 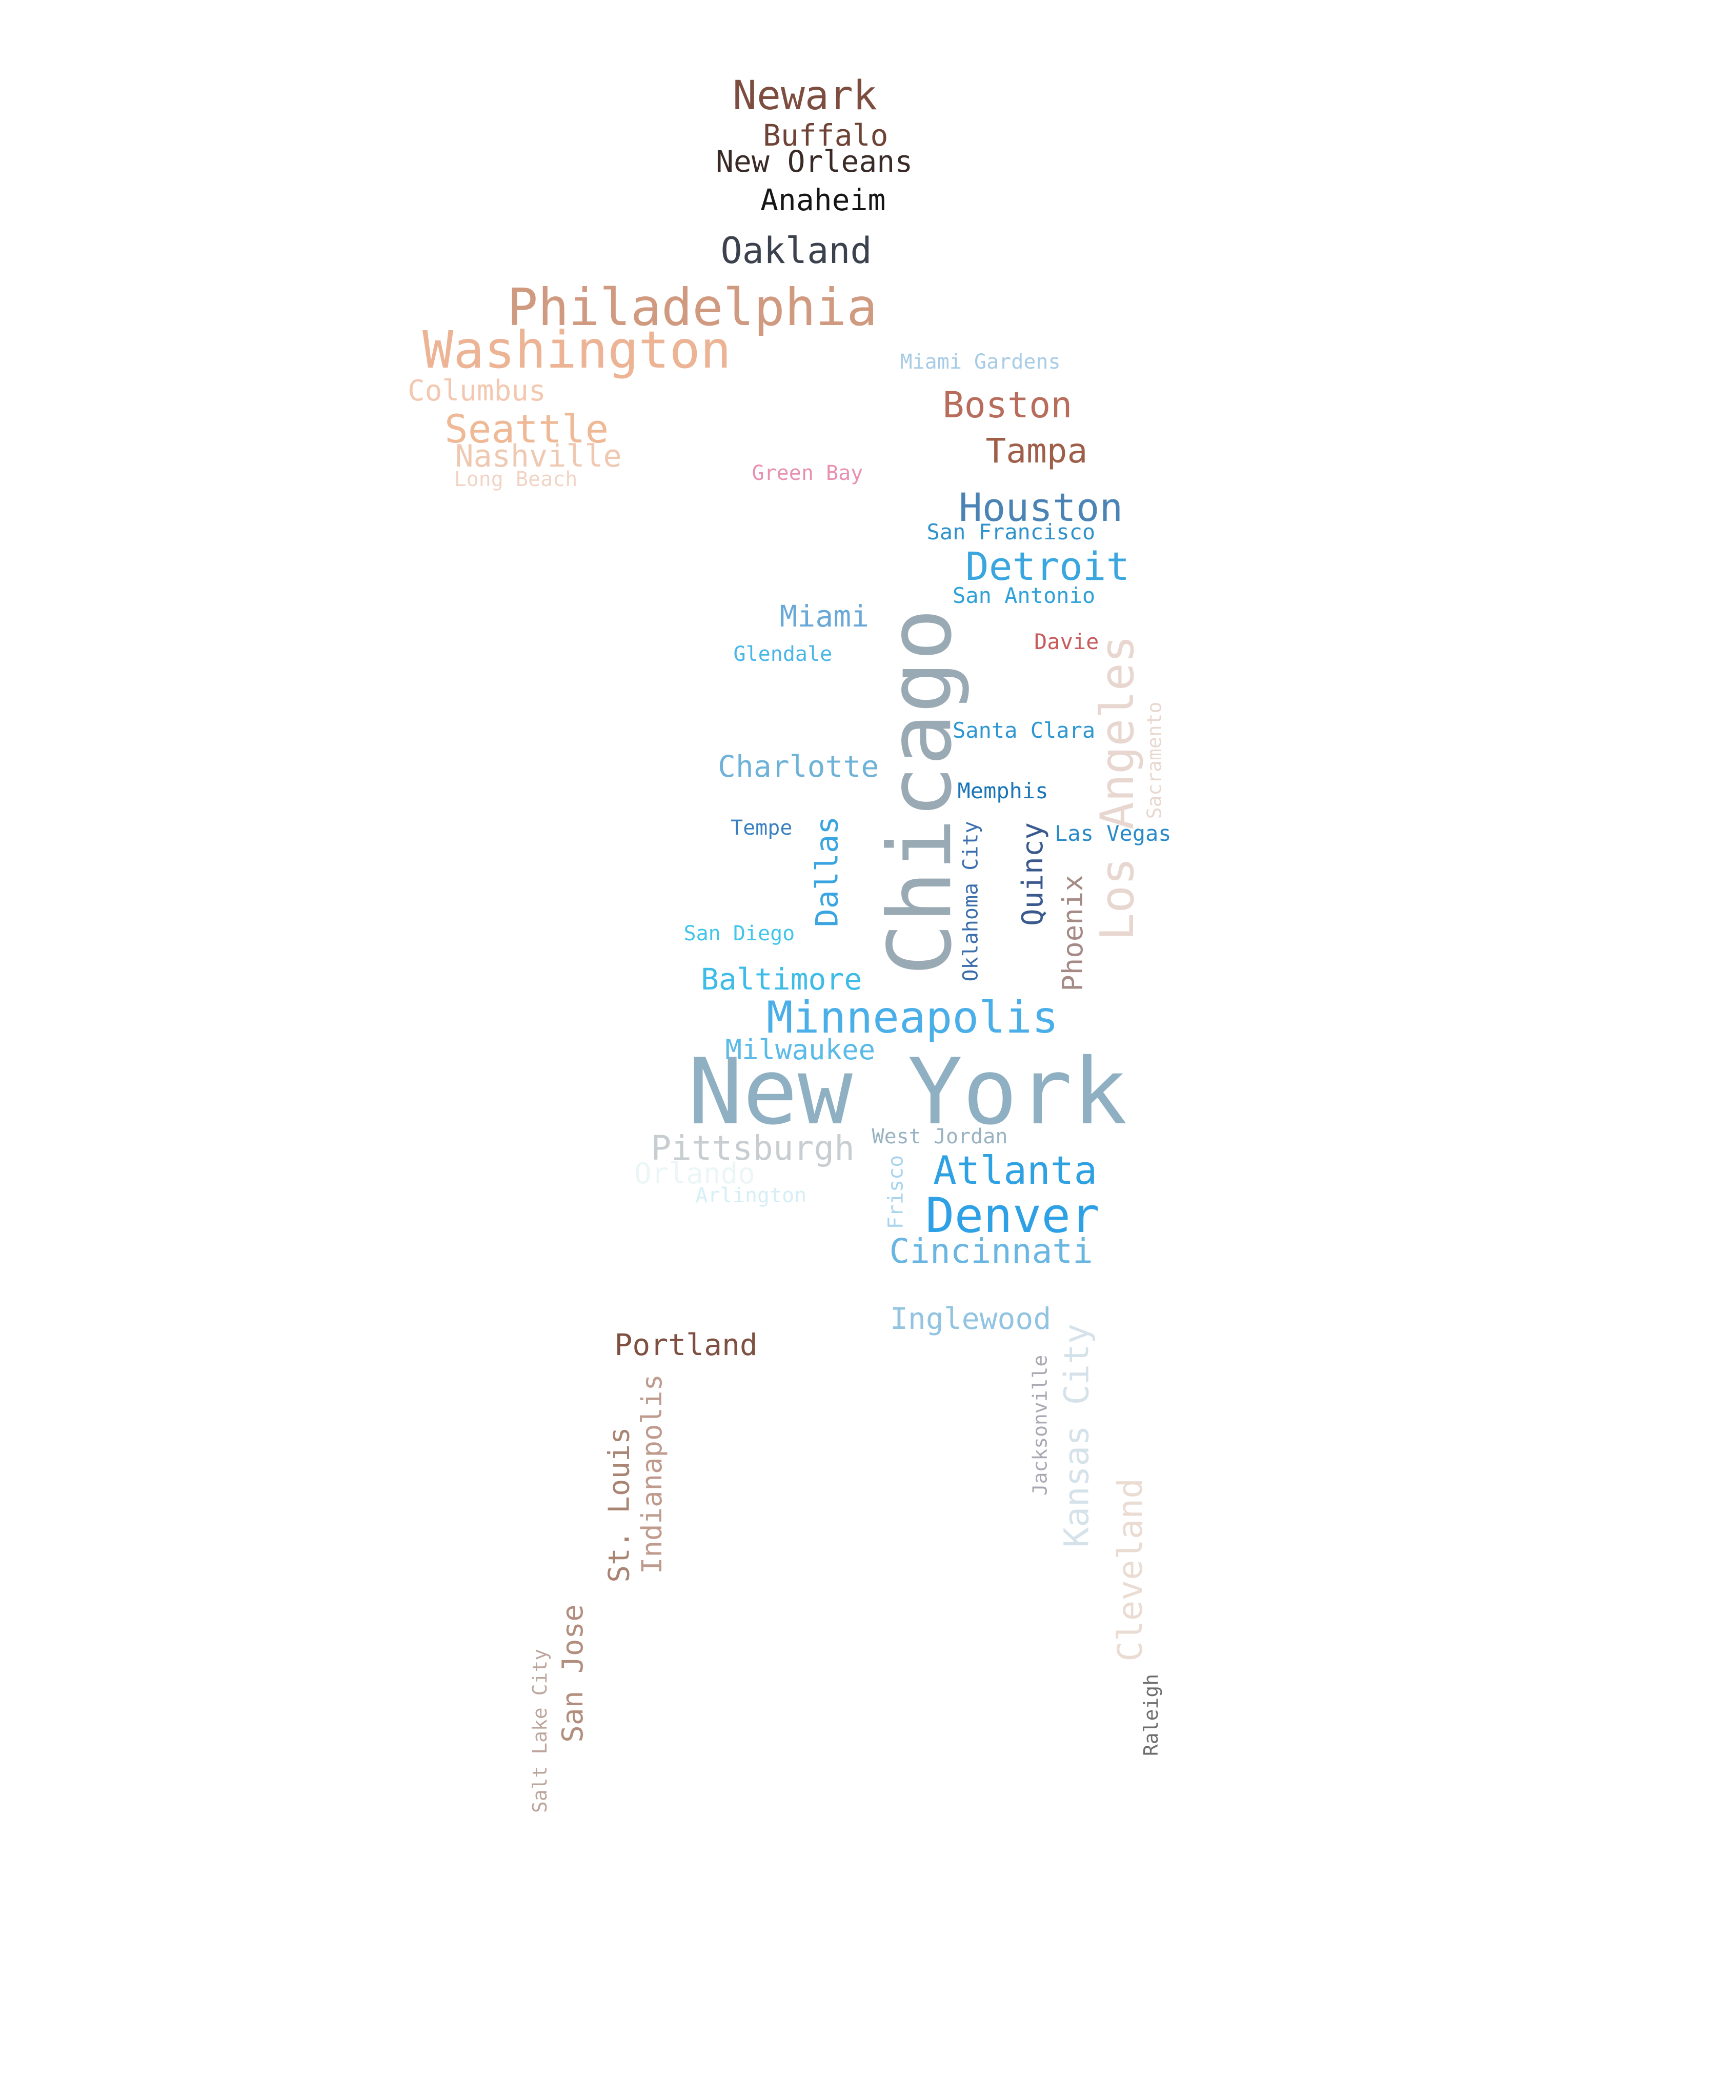 I want to click on word-san-jose: San Jose, so click(x=573, y=1673).